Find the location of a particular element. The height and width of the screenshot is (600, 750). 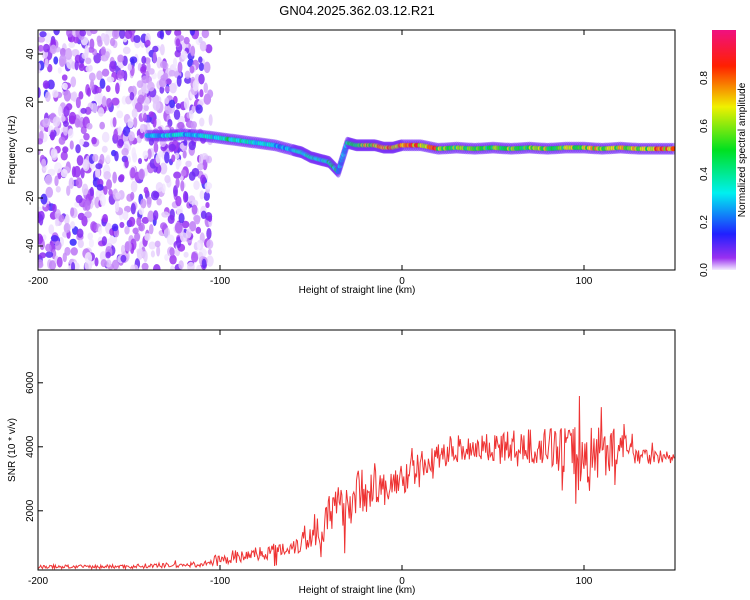

bottom-ylabel: SNR (10 * v/v) is located at coordinates (12, 450).